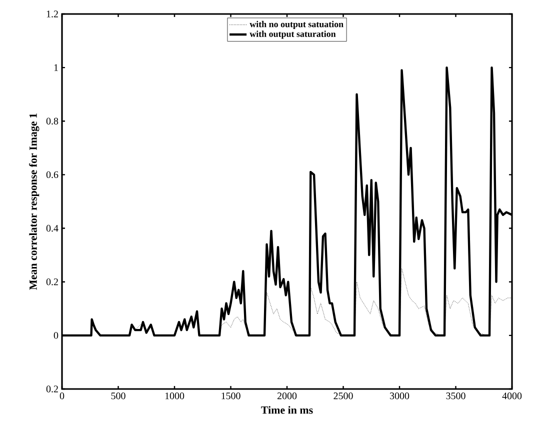 Image resolution: width=553 pixels, height=431 pixels. What do you see at coordinates (297, 25) in the screenshot?
I see `legend-label: with no output satuation` at bounding box center [297, 25].